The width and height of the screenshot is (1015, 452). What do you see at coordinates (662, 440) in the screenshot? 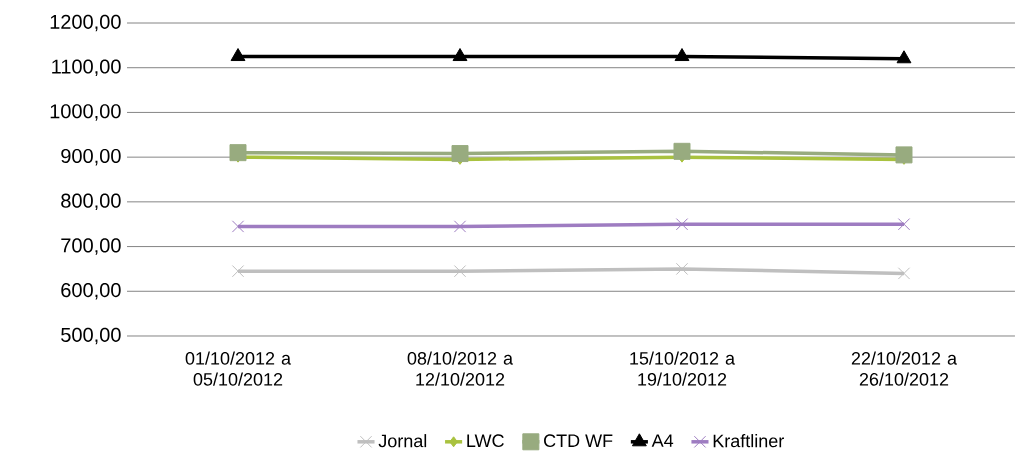
I see `legend-label: A4` at bounding box center [662, 440].